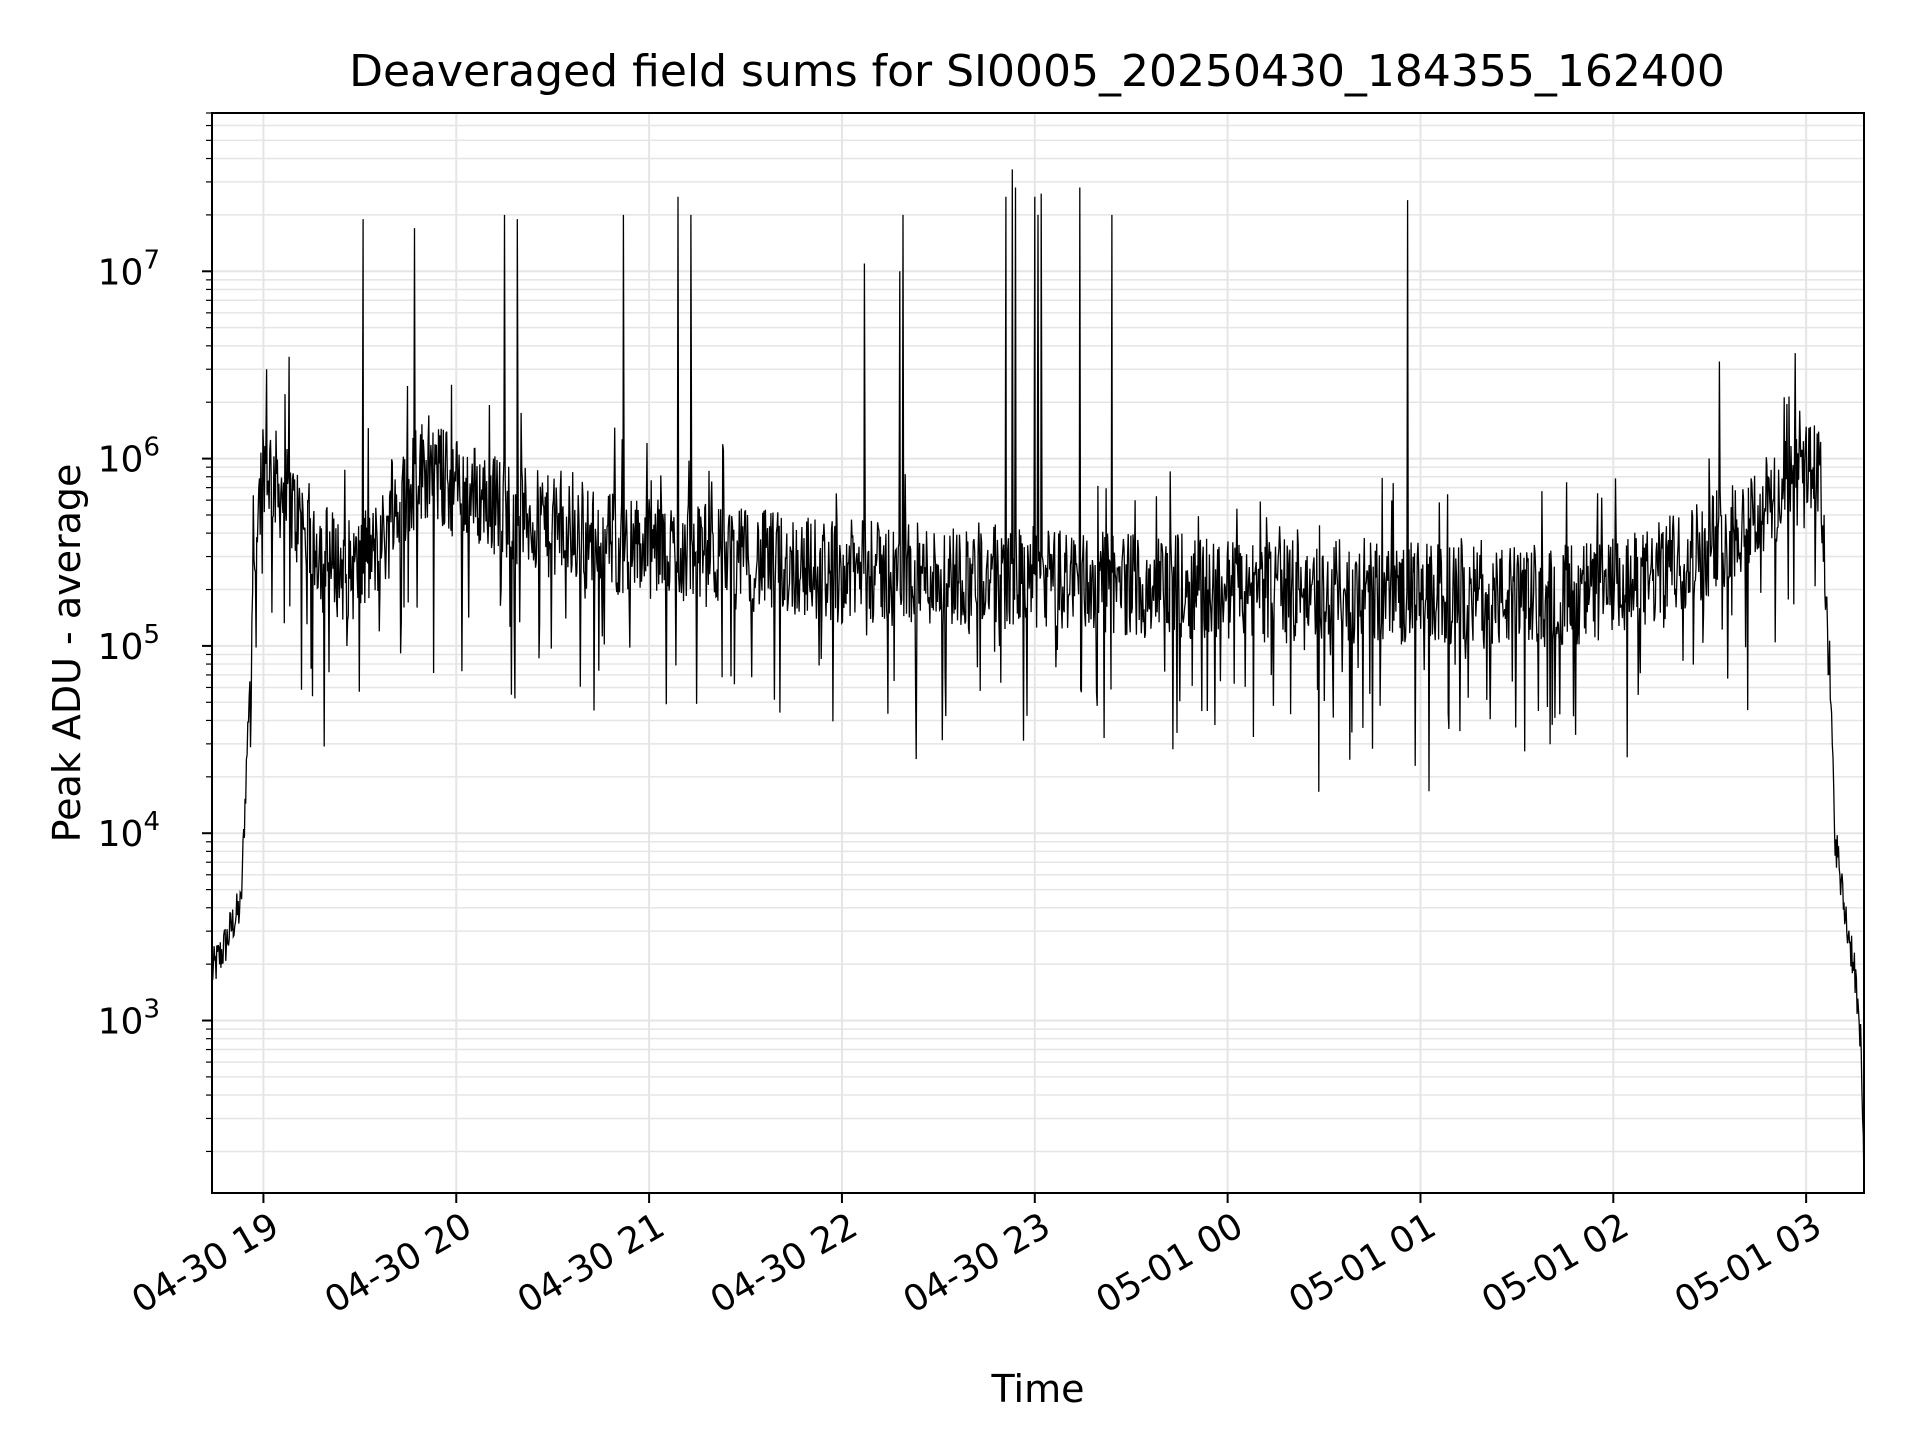  I want to click on x-axis-label: Time, so click(1038, 1389).